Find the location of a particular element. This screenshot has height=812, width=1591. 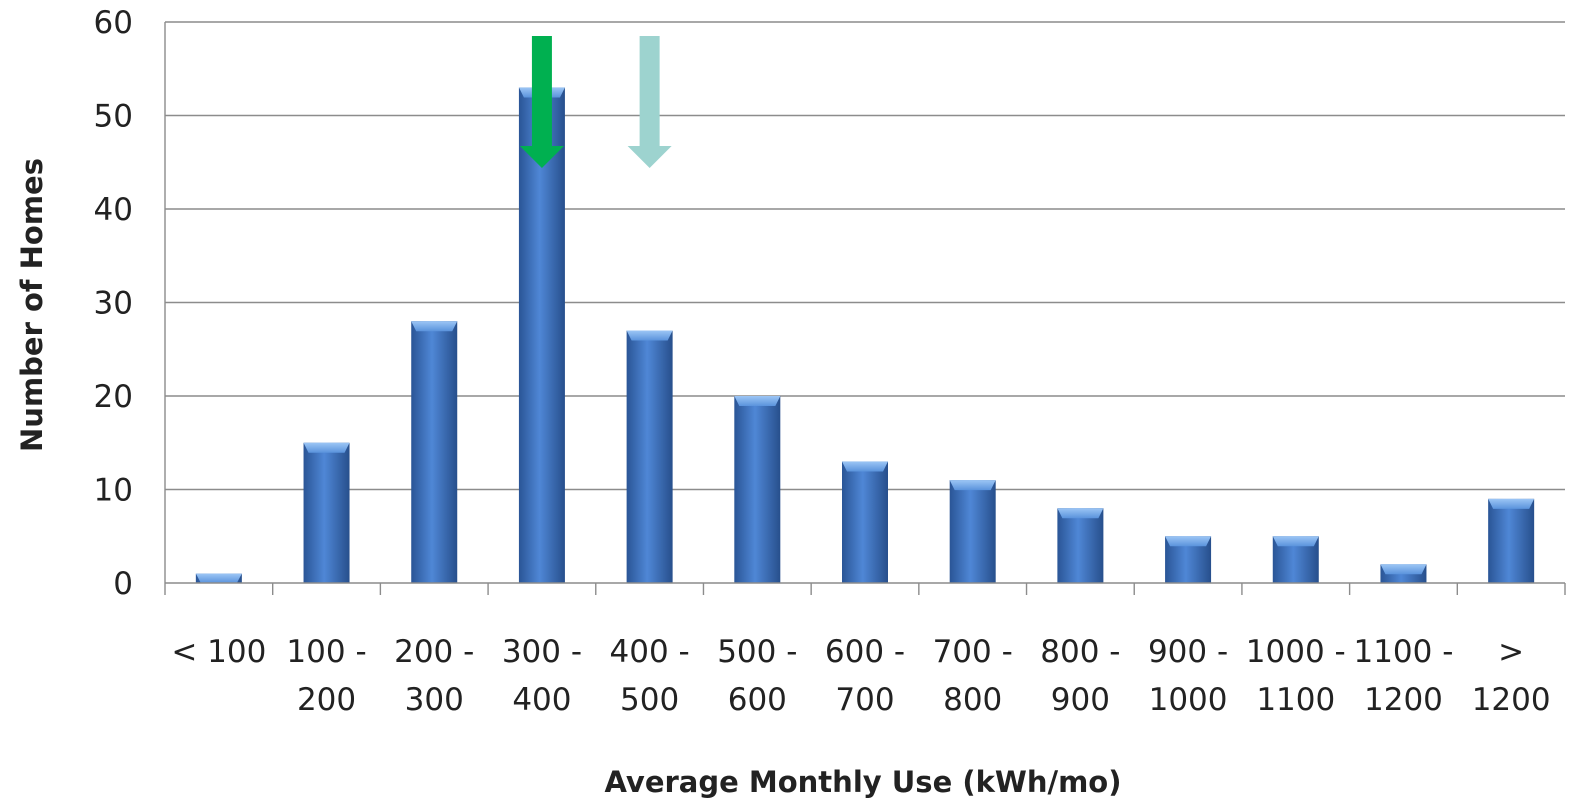

x-tick-label: 1000 is located at coordinates (1188, 700).